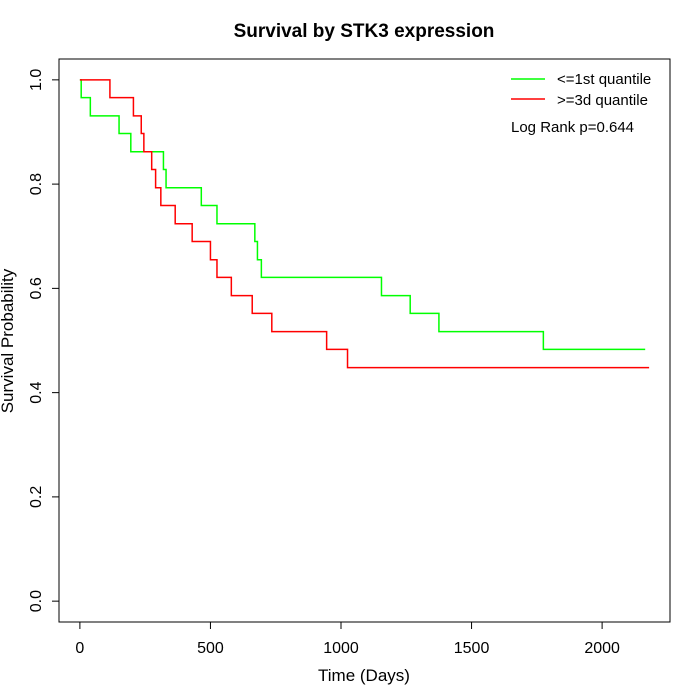 The height and width of the screenshot is (700, 700). I want to click on y-axis: 0.0 0.2 0.4 0.6 0.8 1.0, so click(44, 340).